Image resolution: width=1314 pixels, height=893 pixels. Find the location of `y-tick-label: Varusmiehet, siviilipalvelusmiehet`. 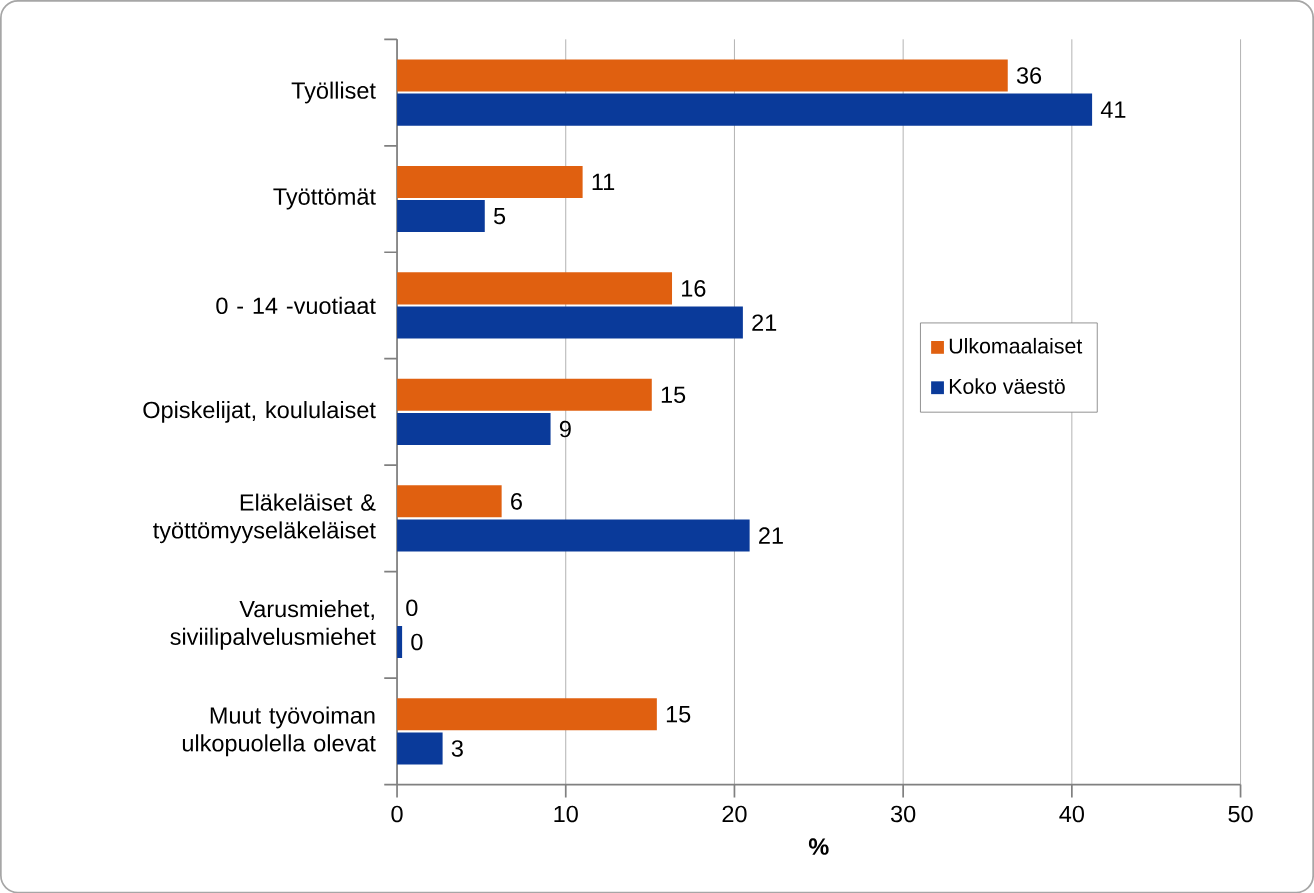

y-tick-label: Varusmiehet, siviilipalvelusmiehet is located at coordinates (273, 624).